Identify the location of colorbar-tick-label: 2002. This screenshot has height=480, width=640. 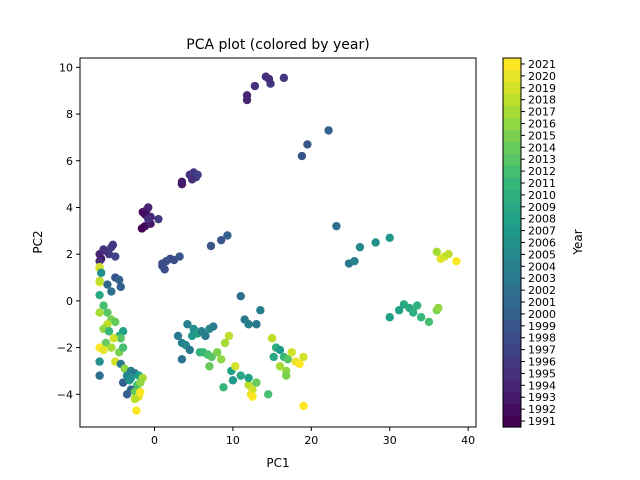
(542, 290).